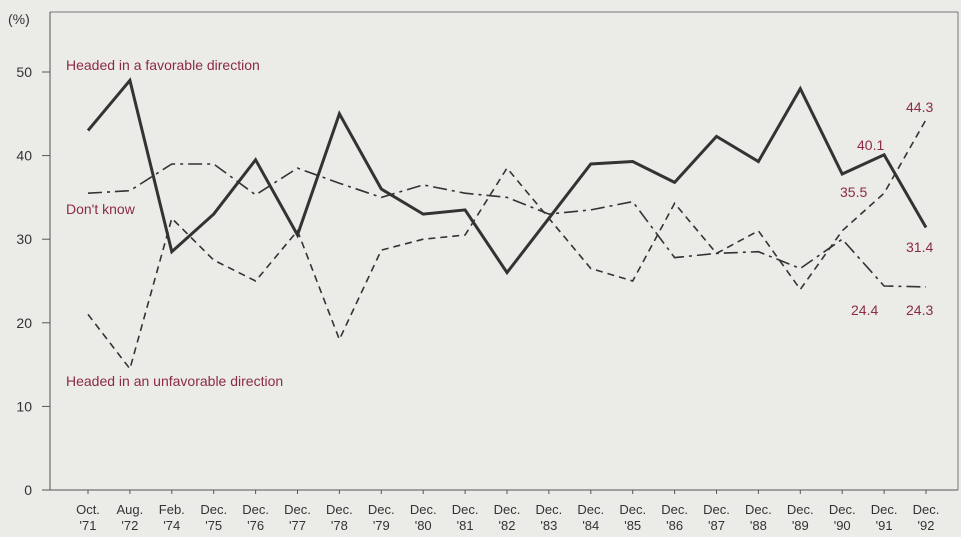  Describe the element at coordinates (24, 323) in the screenshot. I see `y-tick-label: 20` at that location.